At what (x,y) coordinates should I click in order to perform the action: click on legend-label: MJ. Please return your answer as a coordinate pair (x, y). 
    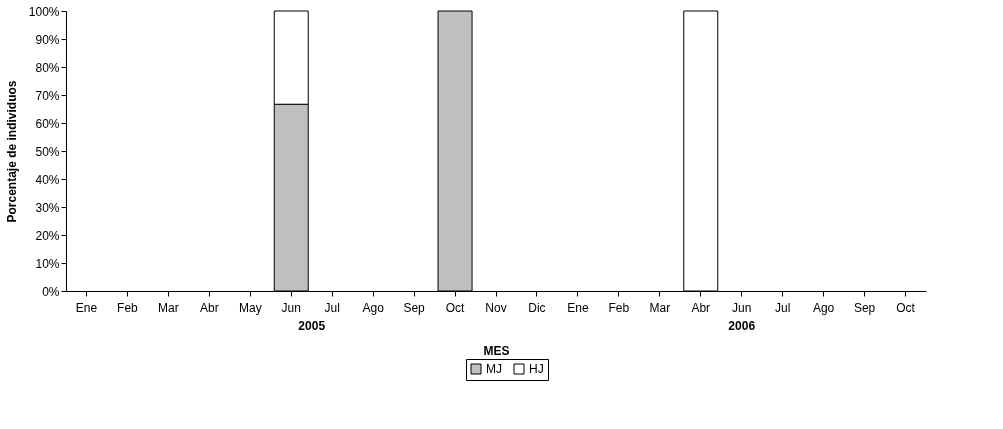
    Looking at the image, I should click on (494, 369).